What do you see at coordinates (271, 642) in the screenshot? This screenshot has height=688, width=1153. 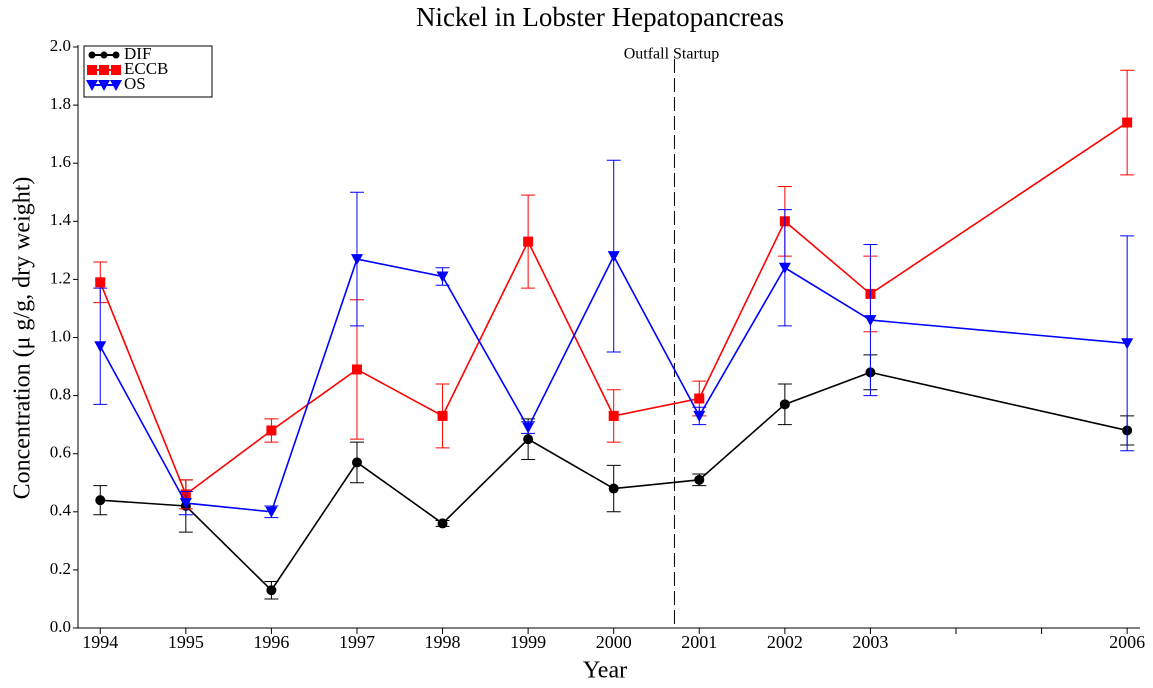 I see `x-tick-label: 1996` at bounding box center [271, 642].